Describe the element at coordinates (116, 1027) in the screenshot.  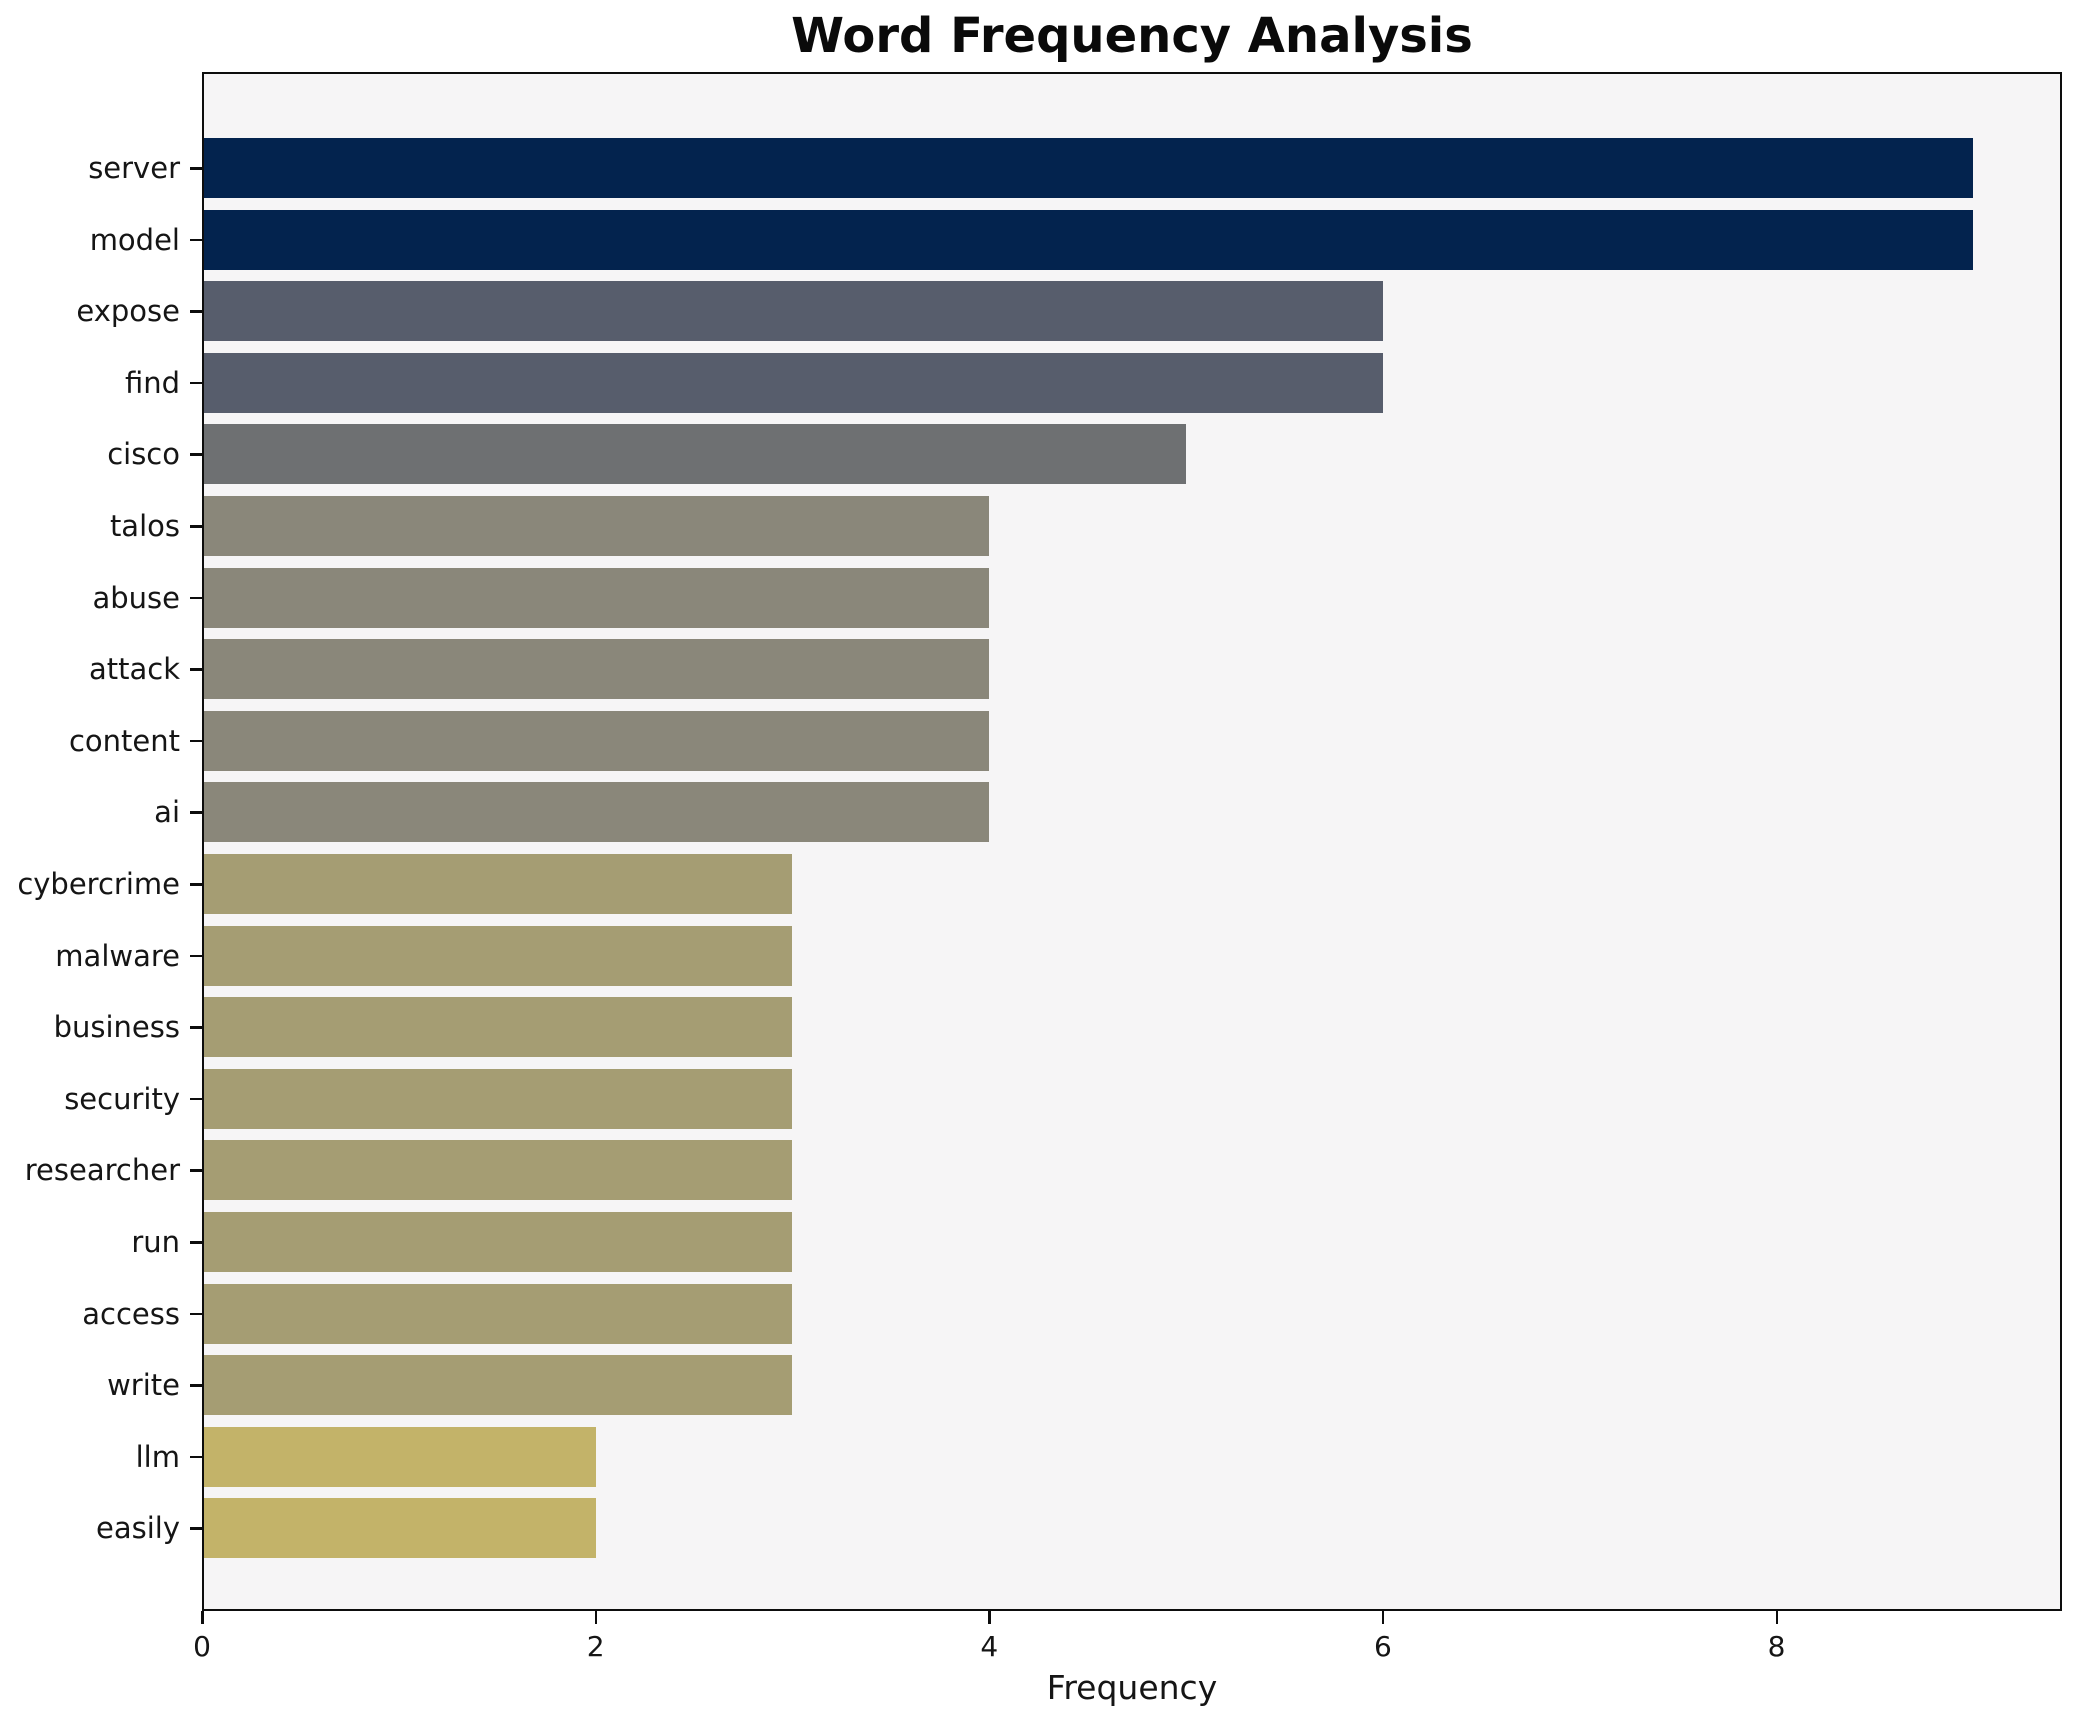
I see `y-tick-label-business: business` at that location.